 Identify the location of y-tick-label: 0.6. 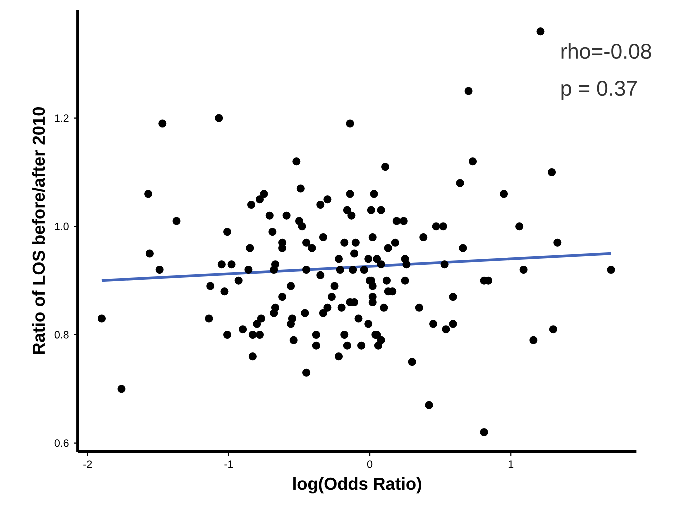
(61, 444).